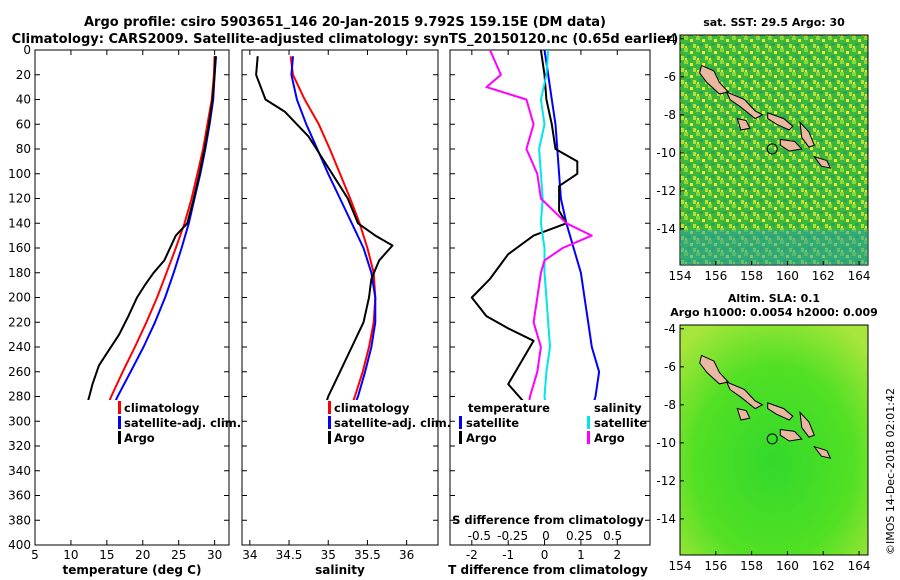 The height and width of the screenshot is (580, 900). Describe the element at coordinates (324, 228) in the screenshot. I see `series-argo` at that location.